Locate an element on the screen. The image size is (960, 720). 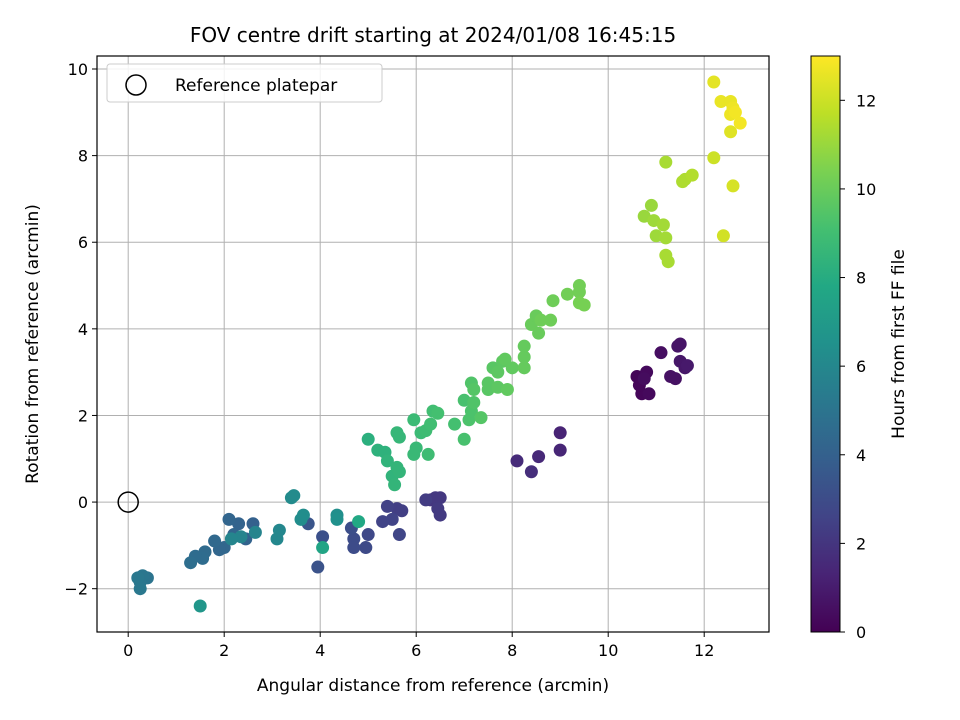
x-axis-ticks: 0 2 4 6 8 10 12 is located at coordinates (418, 646).